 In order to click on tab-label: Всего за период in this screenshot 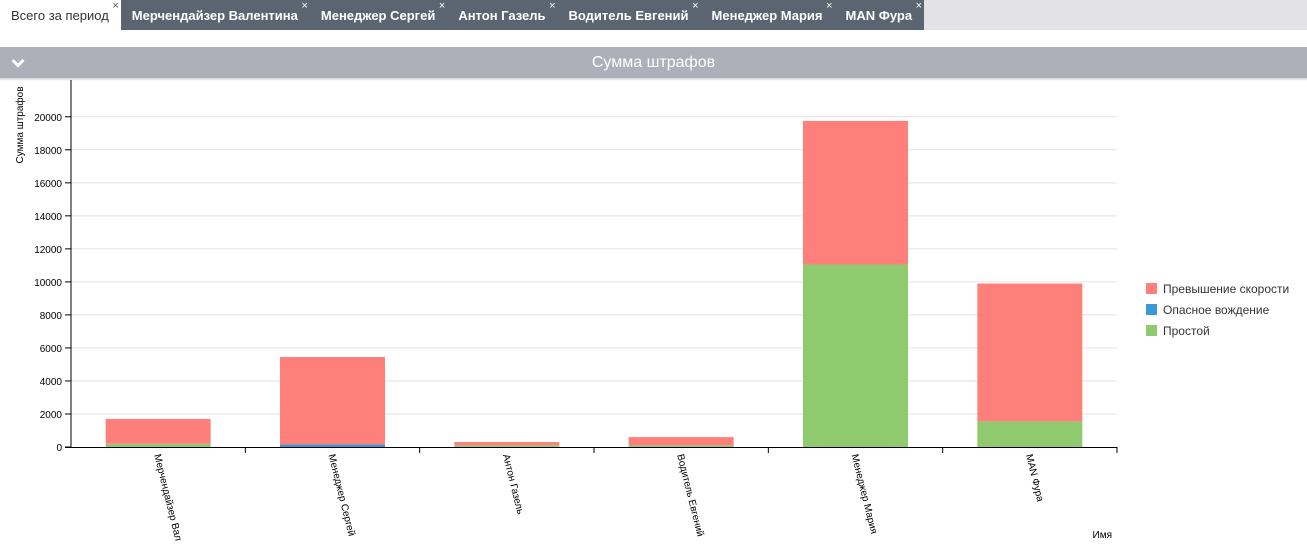, I will do `click(60, 15)`.